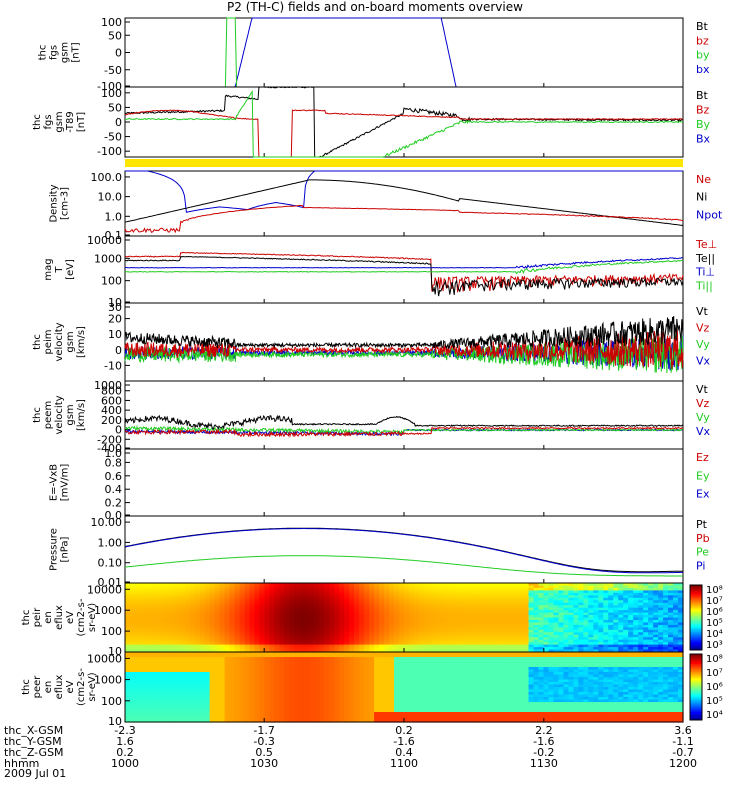  Describe the element at coordinates (111, 400) in the screenshot. I see `y-tick-label: 600` at that location.